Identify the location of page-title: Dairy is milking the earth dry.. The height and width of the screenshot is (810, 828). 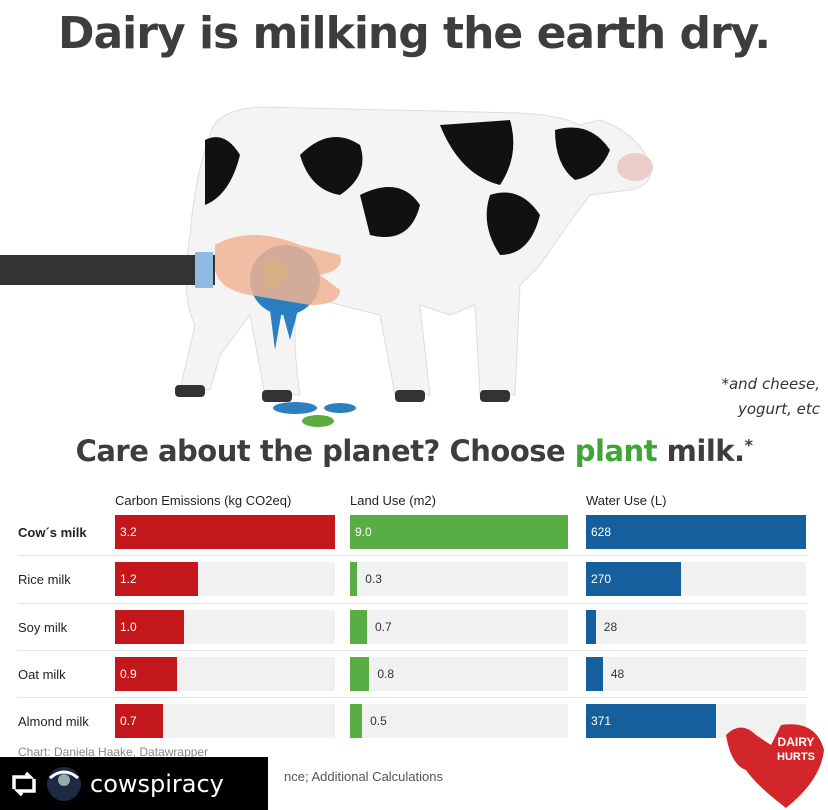
(414, 33).